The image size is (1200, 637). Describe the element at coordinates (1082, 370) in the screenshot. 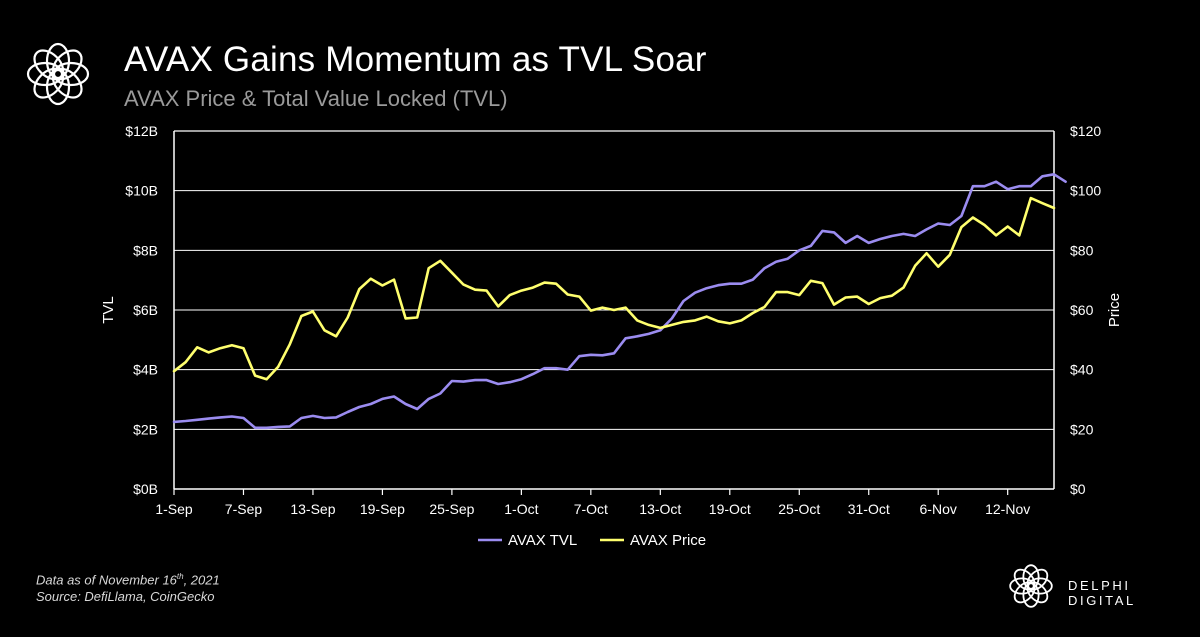

I see `y2-tick-label: $40` at that location.